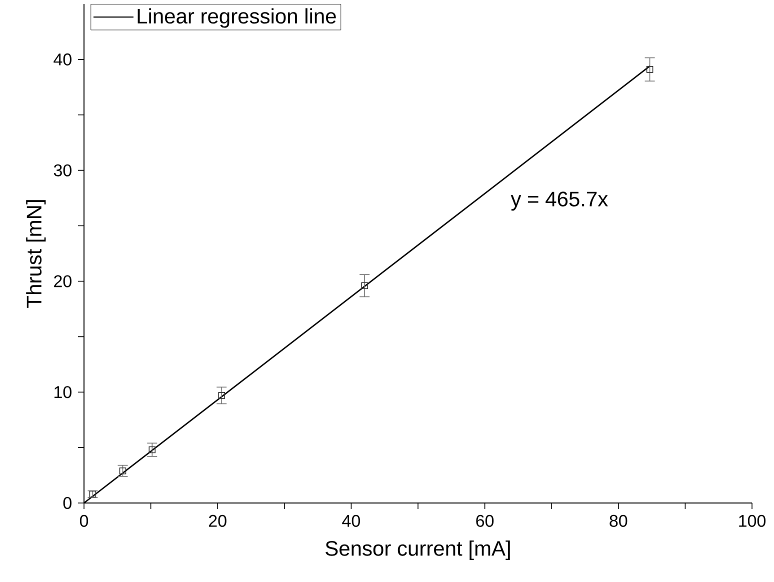 Image resolution: width=774 pixels, height=582 pixels. What do you see at coordinates (63, 170) in the screenshot?
I see `y-tick-label: 30` at bounding box center [63, 170].